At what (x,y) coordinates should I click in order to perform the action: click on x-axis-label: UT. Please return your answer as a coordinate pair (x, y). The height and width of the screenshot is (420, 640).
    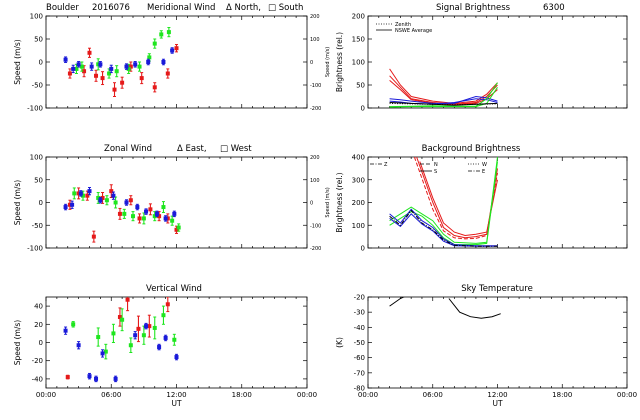
    Looking at the image, I should click on (176, 403).